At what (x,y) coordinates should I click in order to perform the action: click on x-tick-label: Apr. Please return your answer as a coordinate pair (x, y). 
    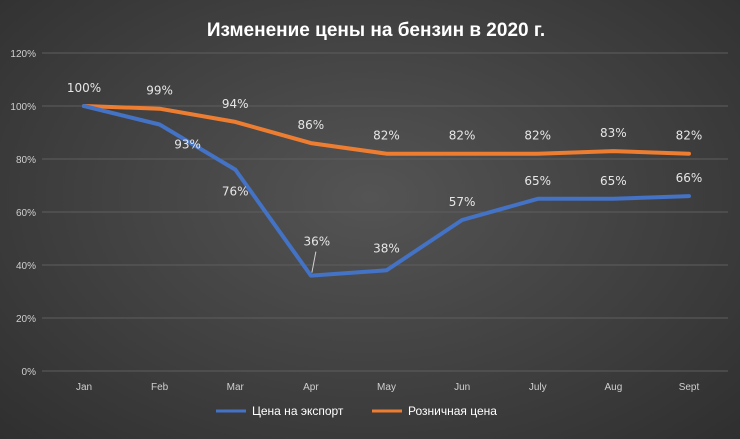
    Looking at the image, I should click on (311, 387).